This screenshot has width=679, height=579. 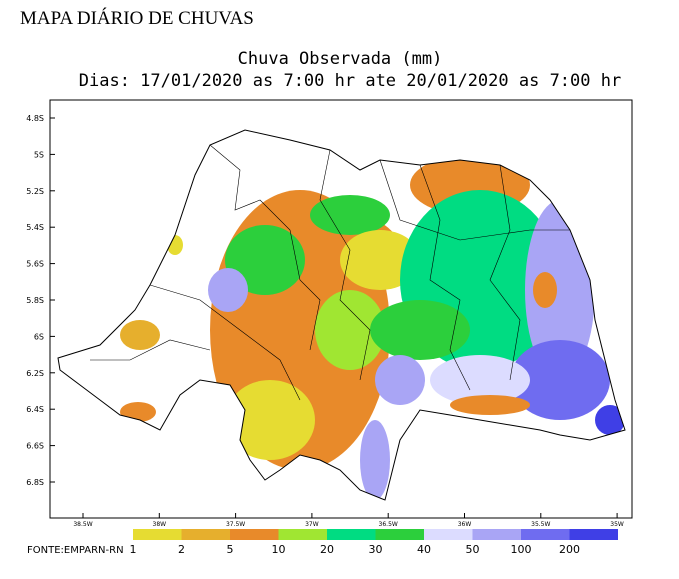 What do you see at coordinates (388, 524) in the screenshot?
I see `lon-label: 36.5W` at bounding box center [388, 524].